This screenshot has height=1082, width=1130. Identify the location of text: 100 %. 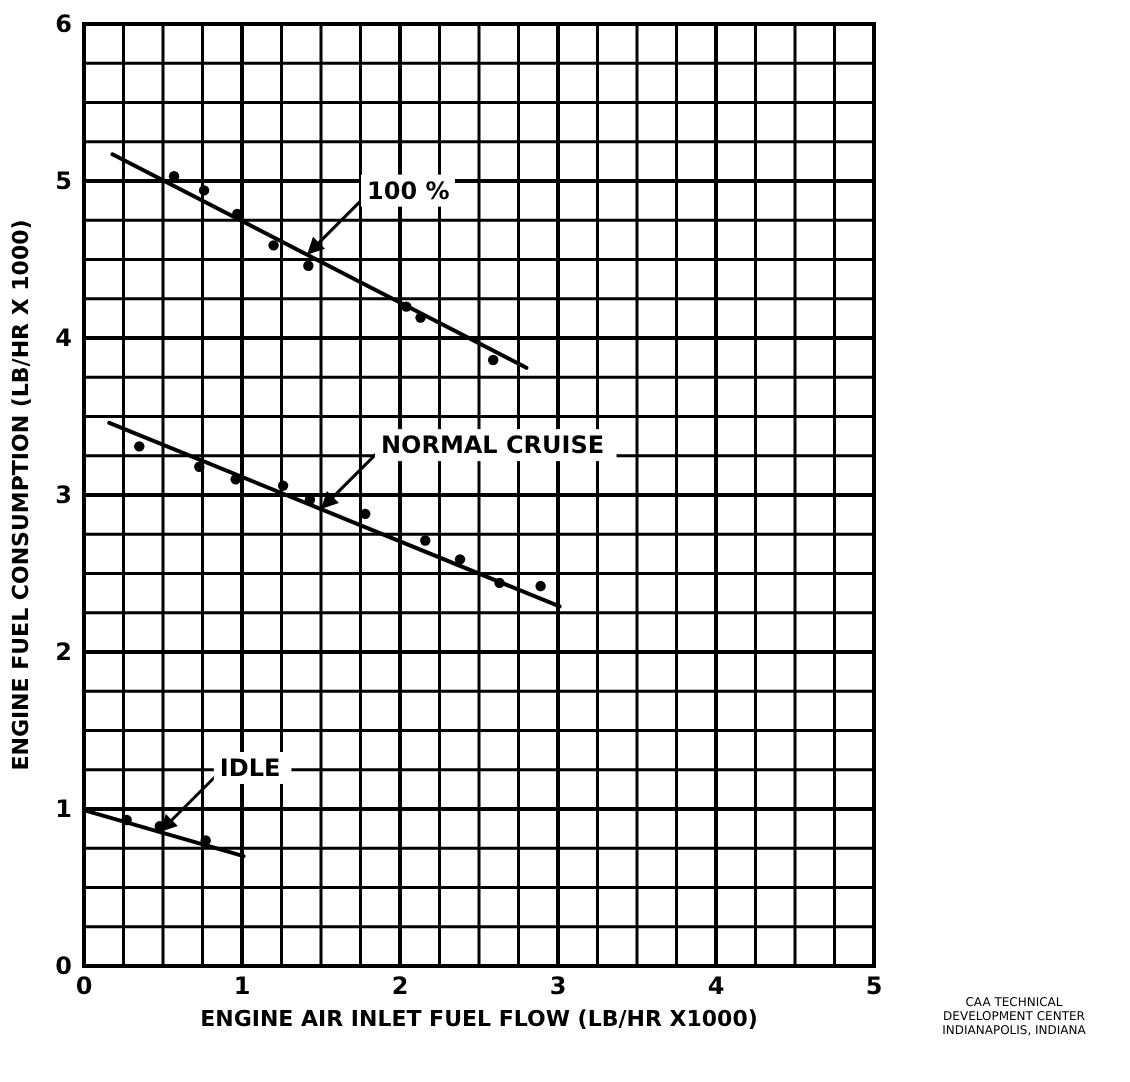
(408, 190).